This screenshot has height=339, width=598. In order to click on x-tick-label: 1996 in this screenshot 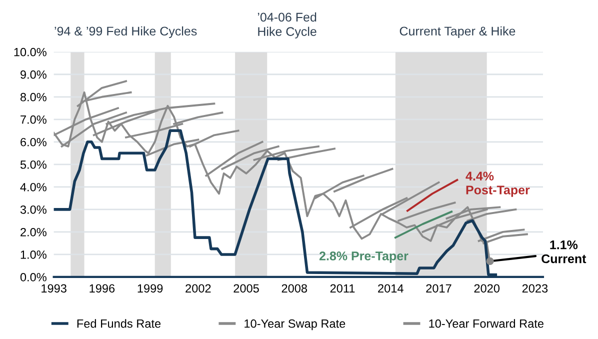, I will do `click(102, 288)`.